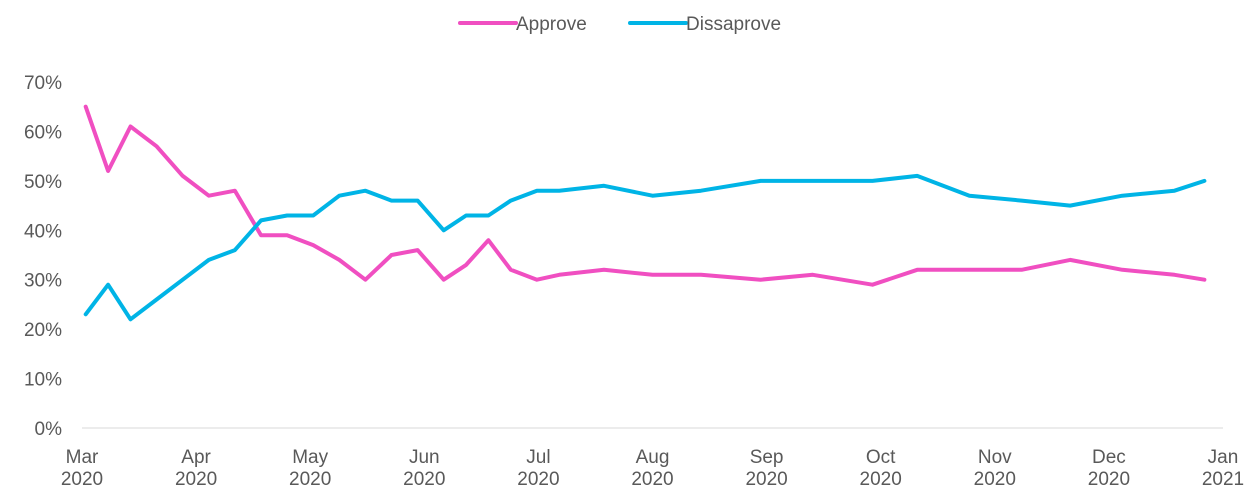 This screenshot has height=491, width=1251. I want to click on y-tick-label: 50%, so click(43, 182).